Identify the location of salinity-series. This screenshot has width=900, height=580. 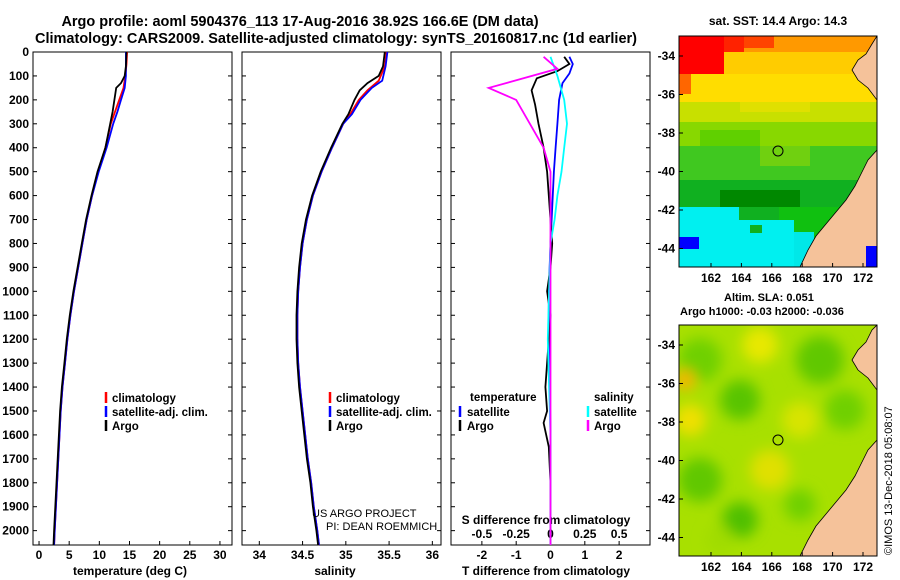
(342, 298).